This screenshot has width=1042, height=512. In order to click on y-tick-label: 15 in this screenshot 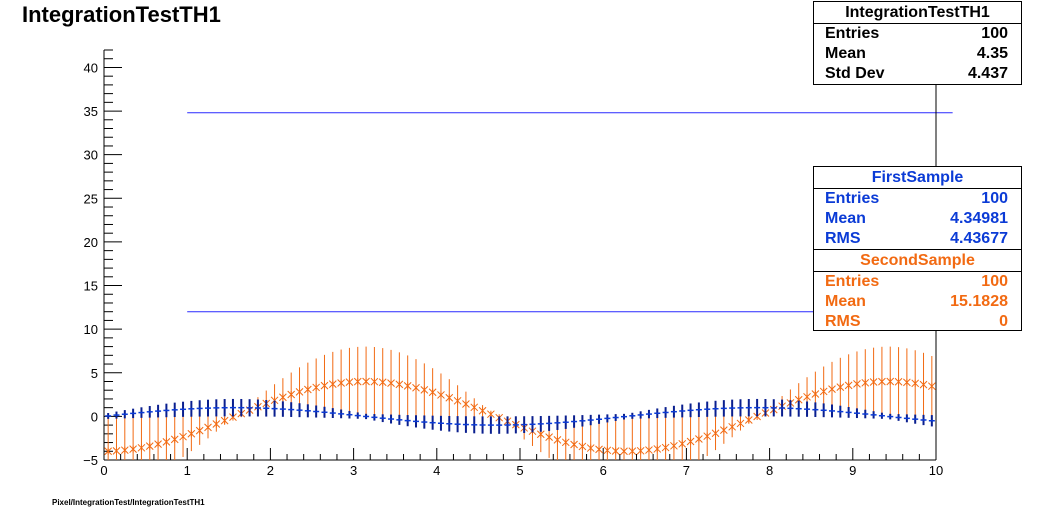, I will do `click(91, 286)`.